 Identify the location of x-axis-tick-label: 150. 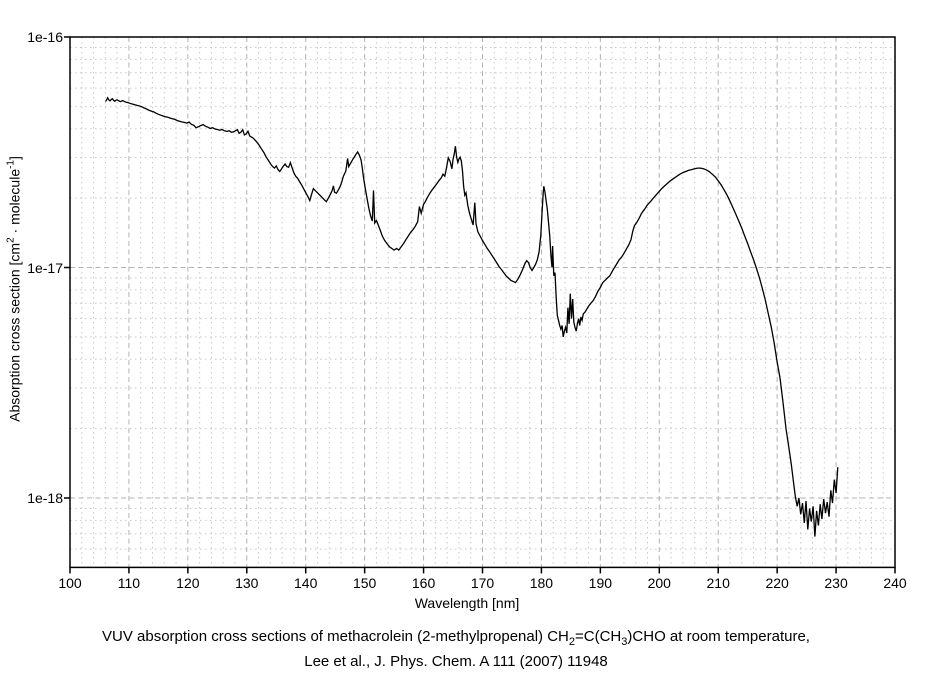
(364, 583).